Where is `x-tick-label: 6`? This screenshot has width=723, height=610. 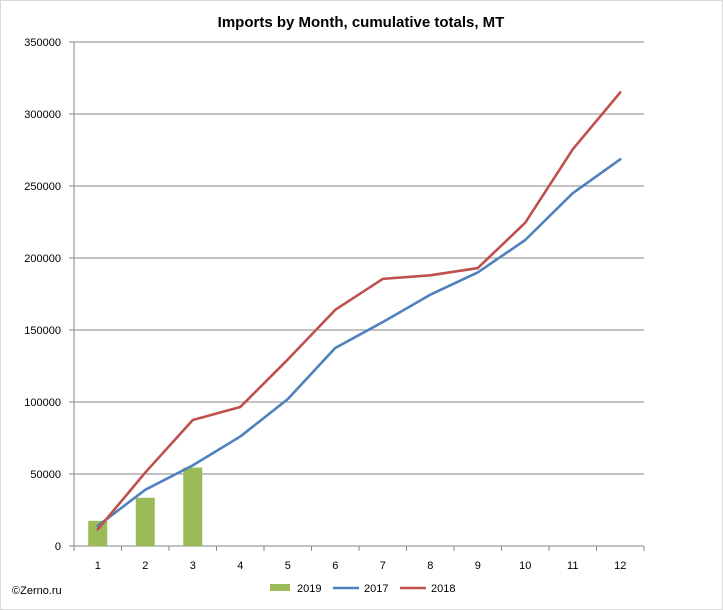 x-tick-label: 6 is located at coordinates (335, 566).